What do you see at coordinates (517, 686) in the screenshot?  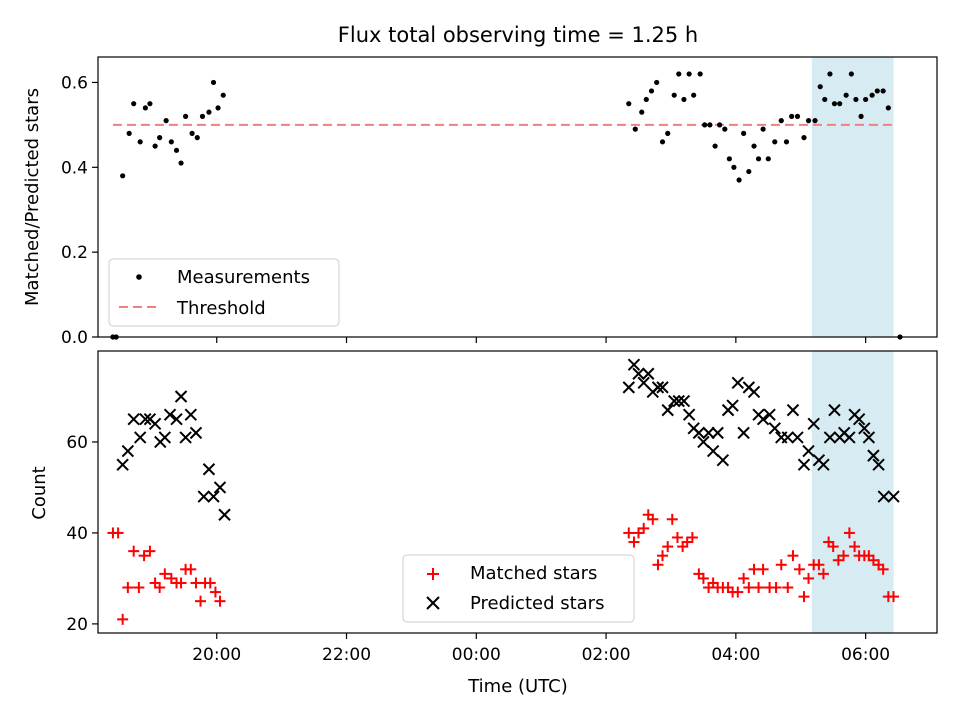 I see `x-axis-label: Time (UTC)` at bounding box center [517, 686].